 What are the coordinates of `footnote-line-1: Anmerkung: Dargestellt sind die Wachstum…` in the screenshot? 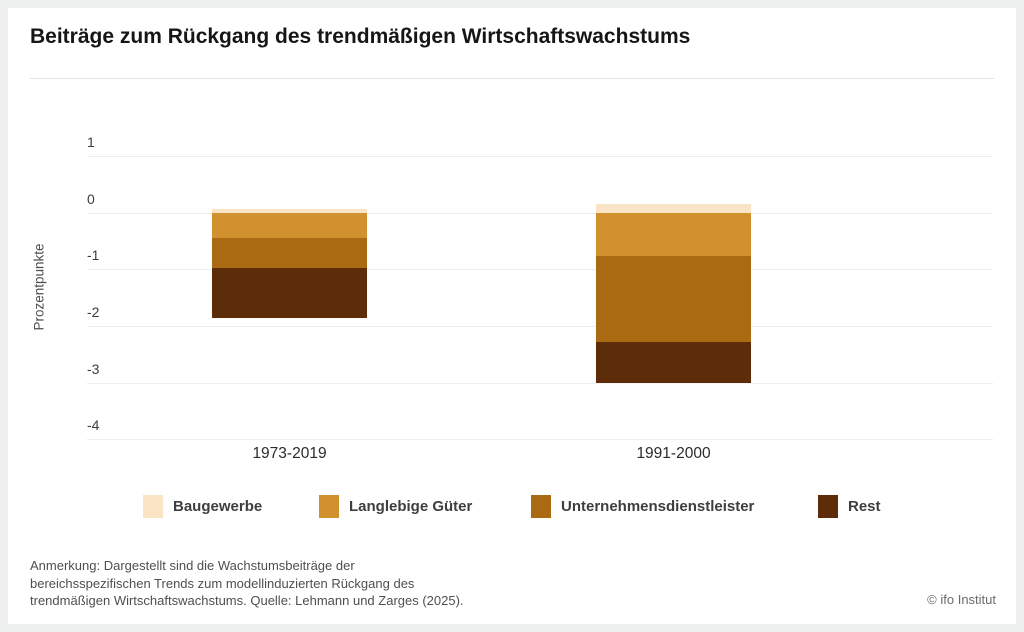 It's located at (192, 565).